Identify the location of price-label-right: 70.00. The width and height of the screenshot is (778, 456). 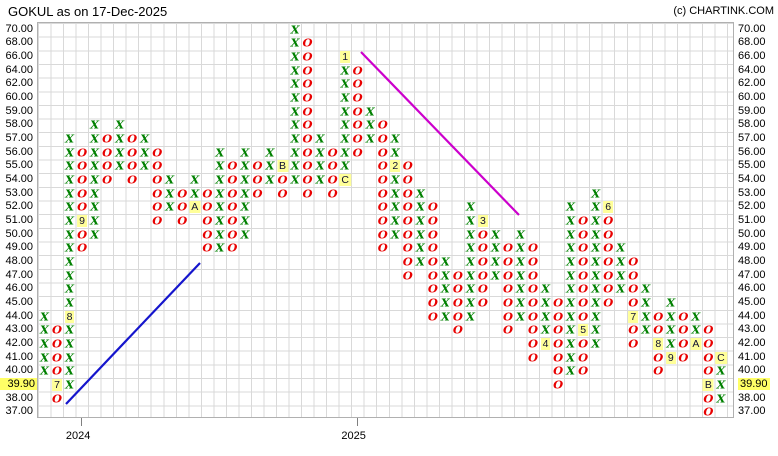
(752, 28).